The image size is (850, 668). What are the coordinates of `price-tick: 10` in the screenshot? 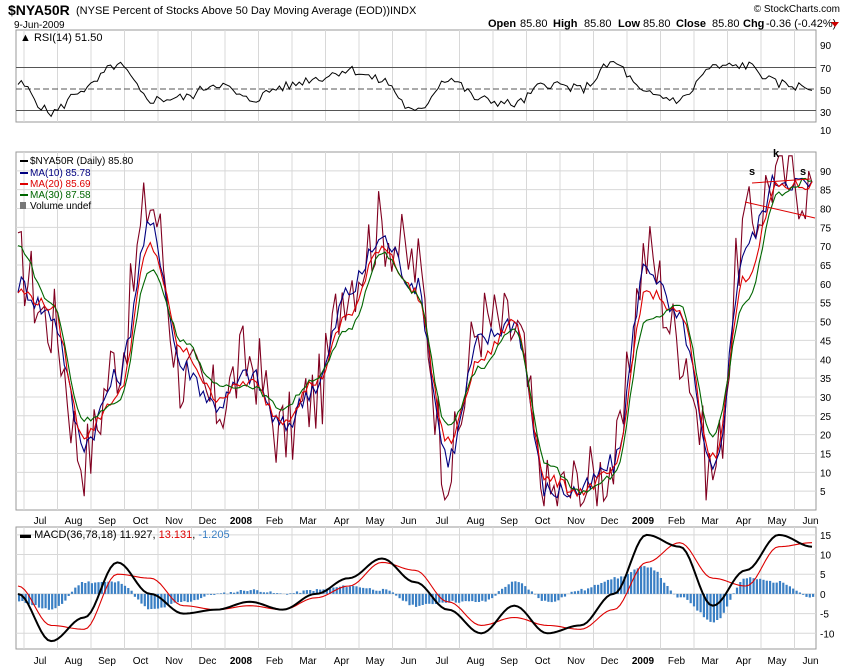 It's located at (826, 473).